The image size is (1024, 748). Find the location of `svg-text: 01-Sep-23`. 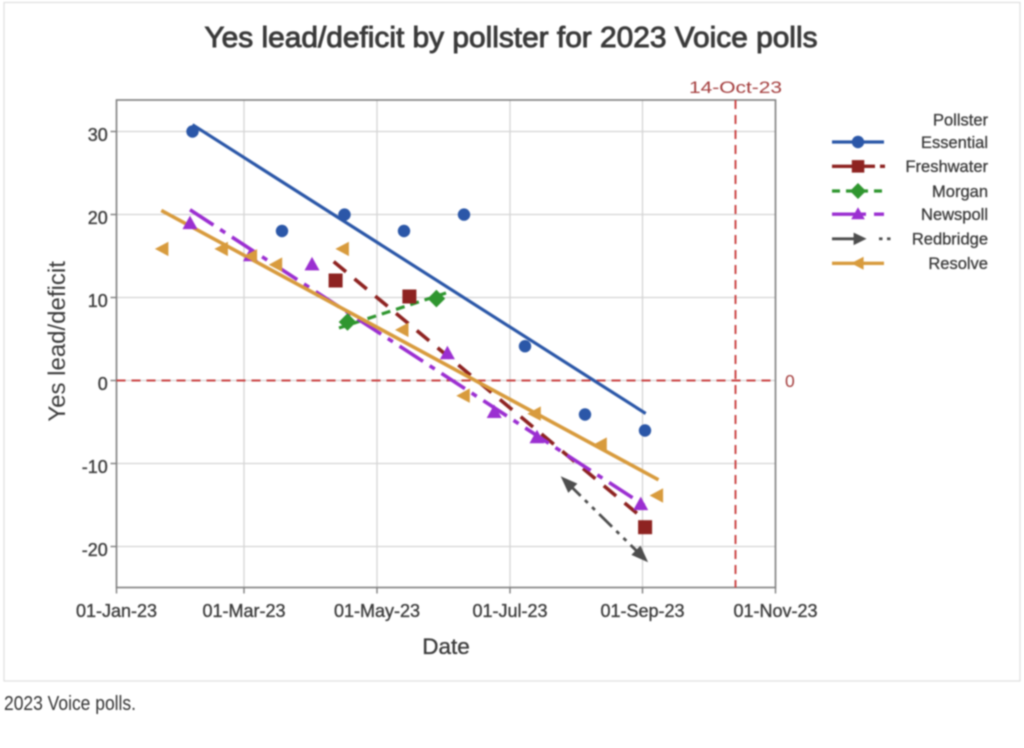

svg-text: 01-Sep-23 is located at coordinates (642, 611).